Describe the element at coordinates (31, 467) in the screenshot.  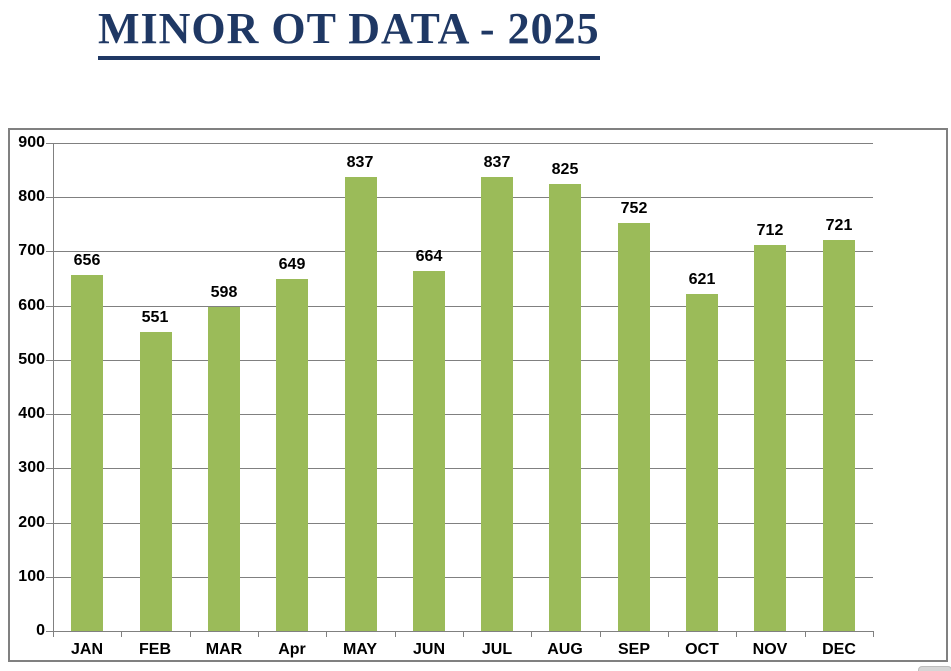
I see `ytick-label-300: 300` at that location.